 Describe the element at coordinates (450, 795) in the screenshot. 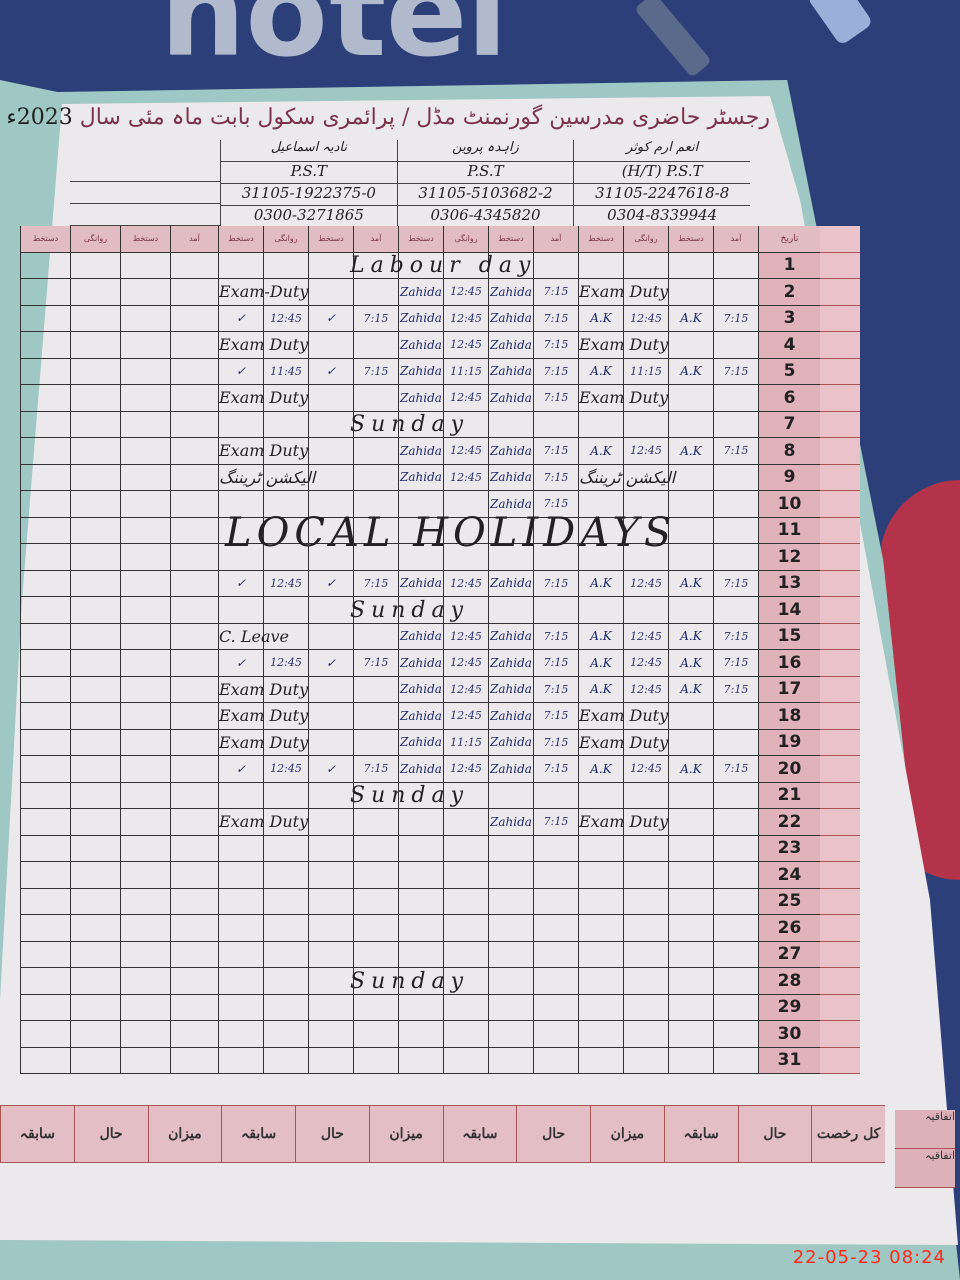

I see `table-row: 21 Sunday` at that location.